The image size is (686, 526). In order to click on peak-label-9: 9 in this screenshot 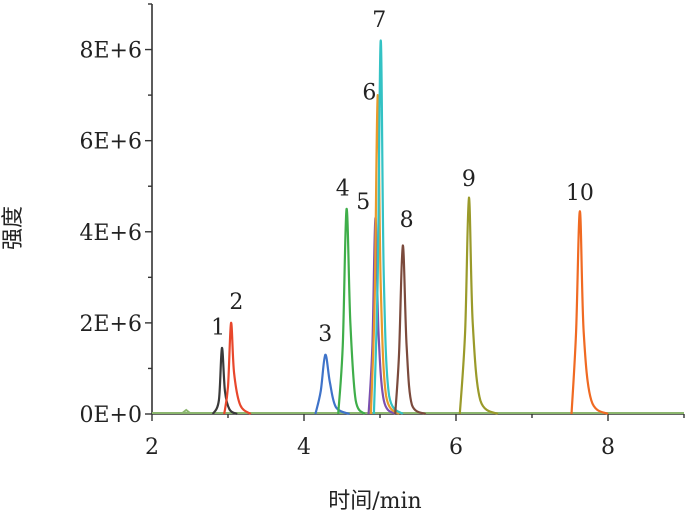, I will do `click(469, 179)`.